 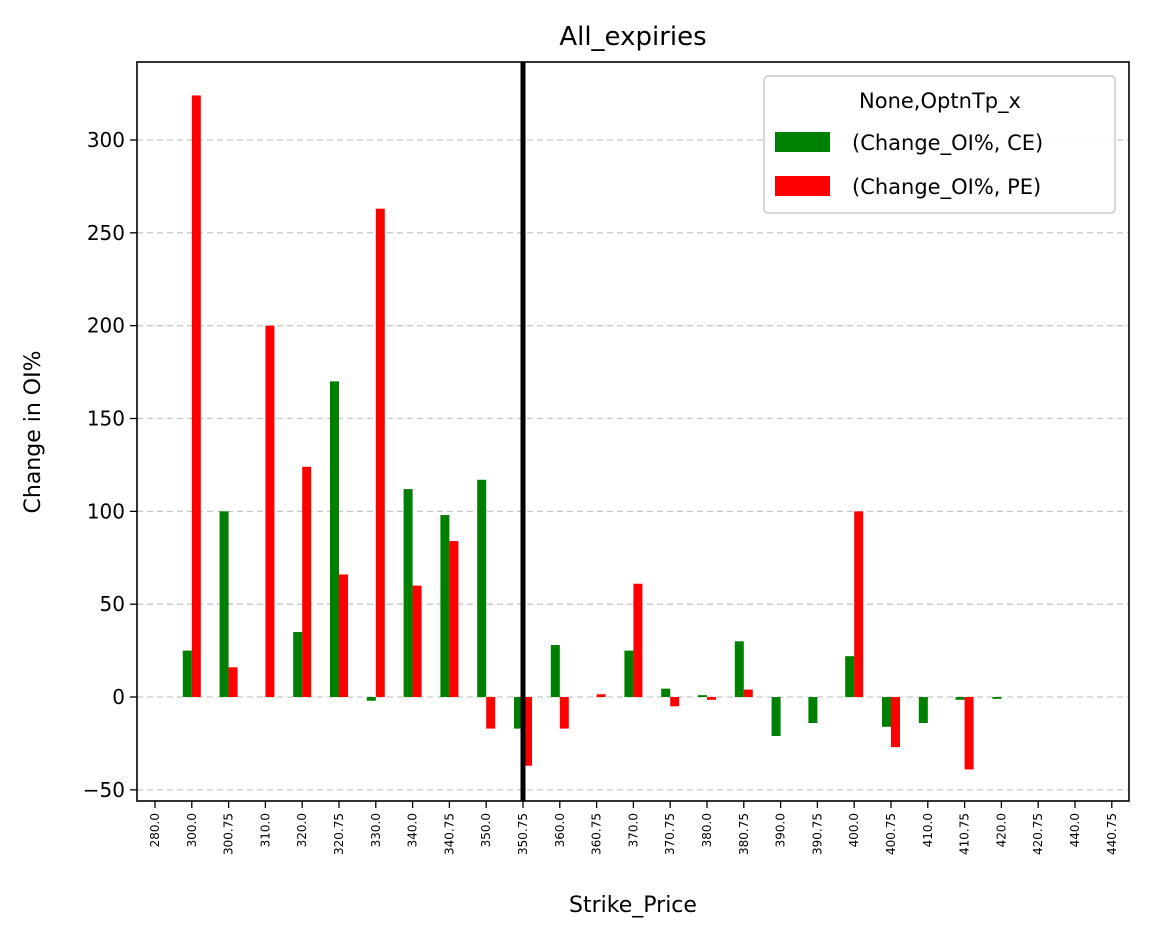 I want to click on x-tick-label: 370.75, so click(x=670, y=834).